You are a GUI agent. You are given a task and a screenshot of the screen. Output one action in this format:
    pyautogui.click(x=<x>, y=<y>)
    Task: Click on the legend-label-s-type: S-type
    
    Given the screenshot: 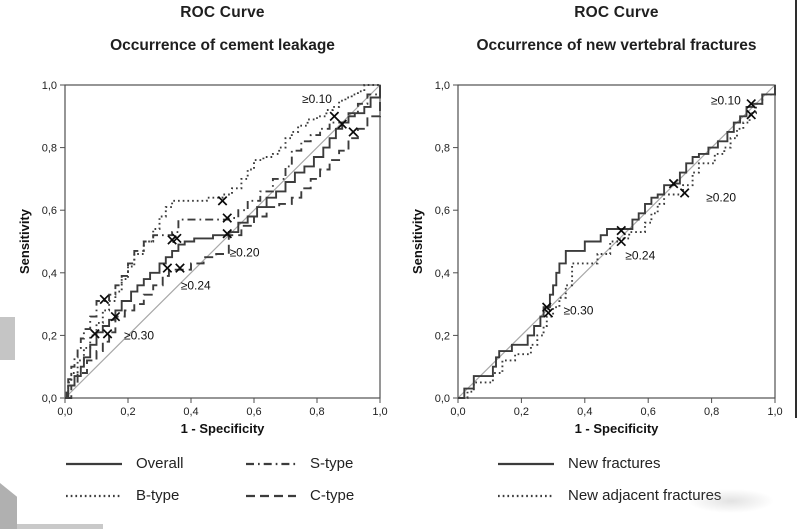 What is the action you would take?
    pyautogui.click(x=332, y=463)
    